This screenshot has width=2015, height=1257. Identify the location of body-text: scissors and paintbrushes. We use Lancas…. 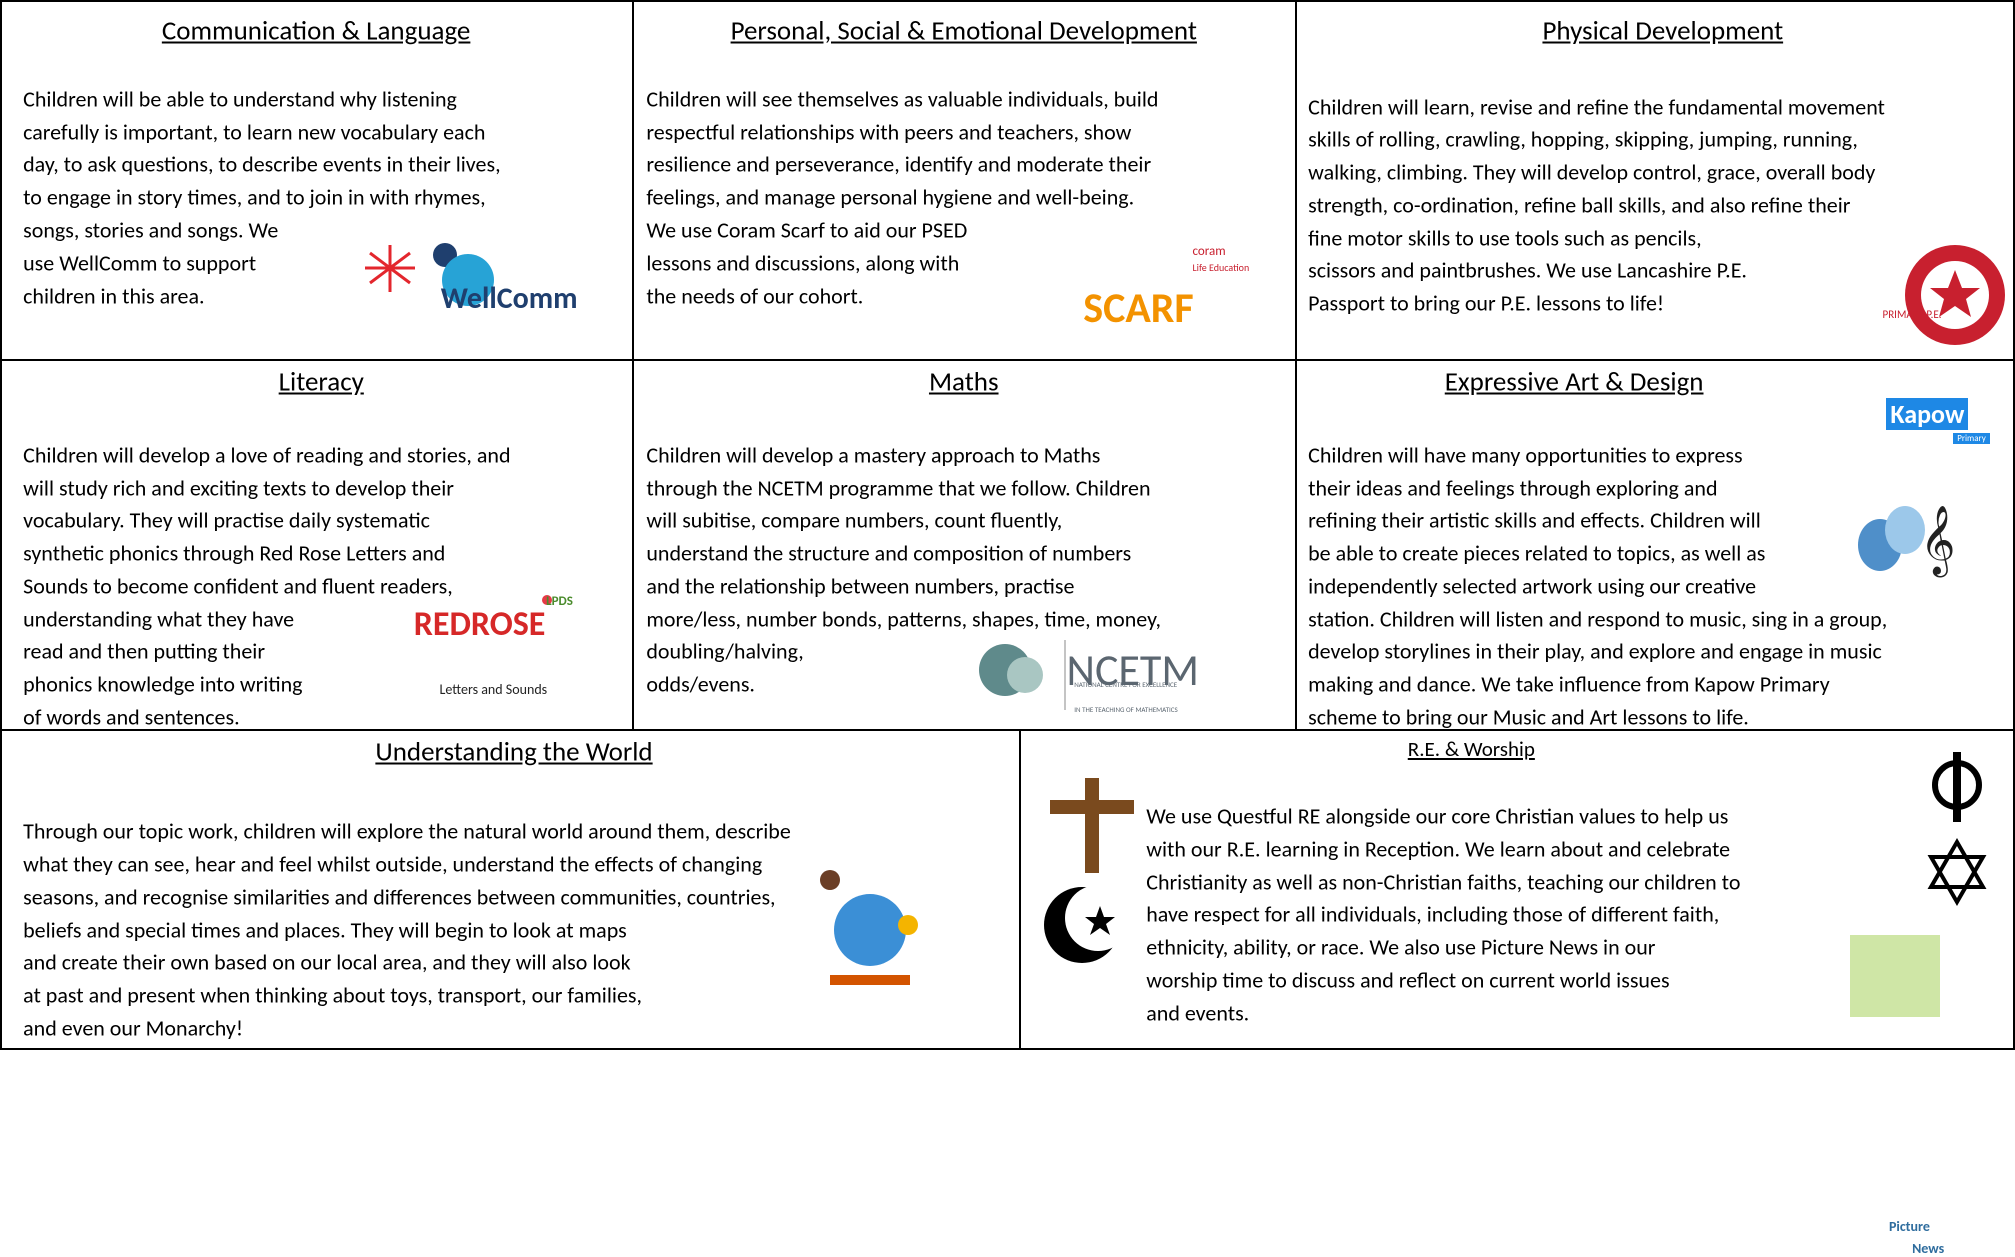
(1527, 270).